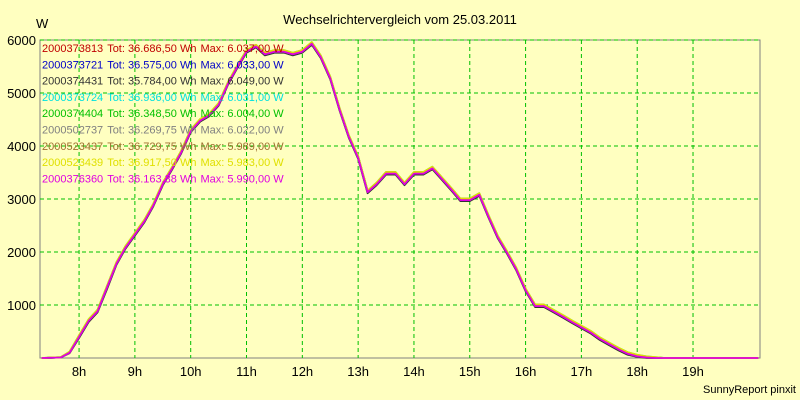 Image resolution: width=800 pixels, height=400 pixels. What do you see at coordinates (151, 179) in the screenshot?
I see `legend-total: Tot: 36.163,38 Wh` at bounding box center [151, 179].